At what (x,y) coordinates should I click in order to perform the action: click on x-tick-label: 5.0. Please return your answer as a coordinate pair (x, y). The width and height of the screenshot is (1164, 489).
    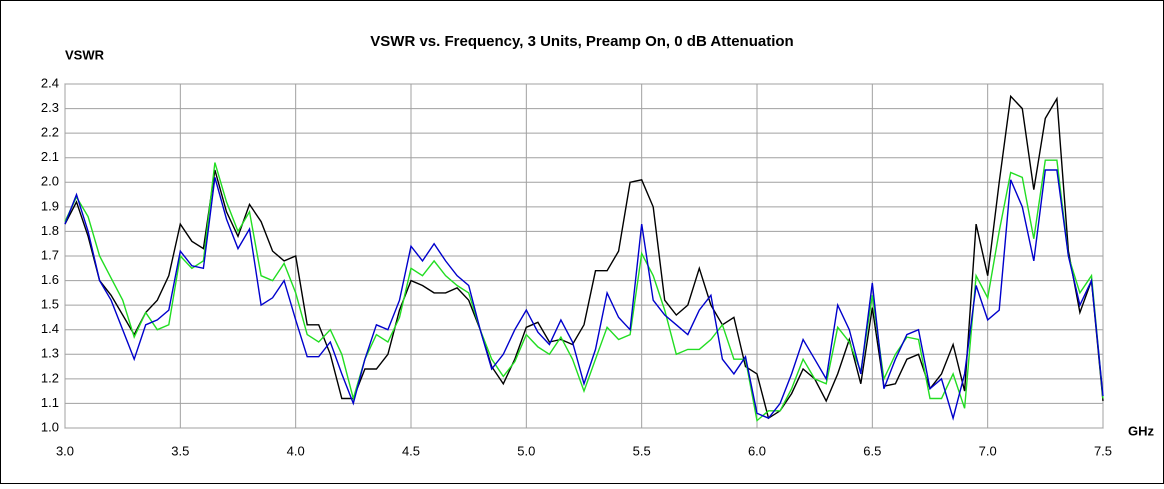
    Looking at the image, I should click on (526, 450).